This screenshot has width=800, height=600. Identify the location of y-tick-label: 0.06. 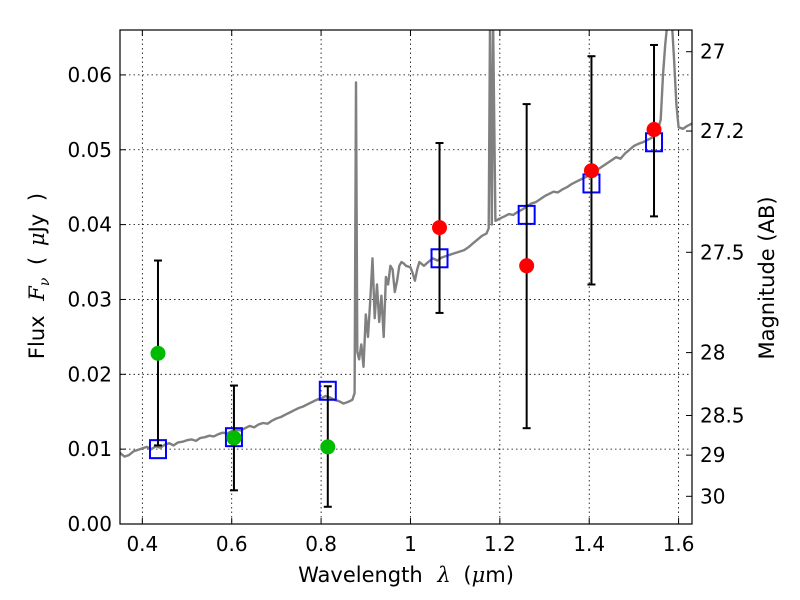
(89, 75).